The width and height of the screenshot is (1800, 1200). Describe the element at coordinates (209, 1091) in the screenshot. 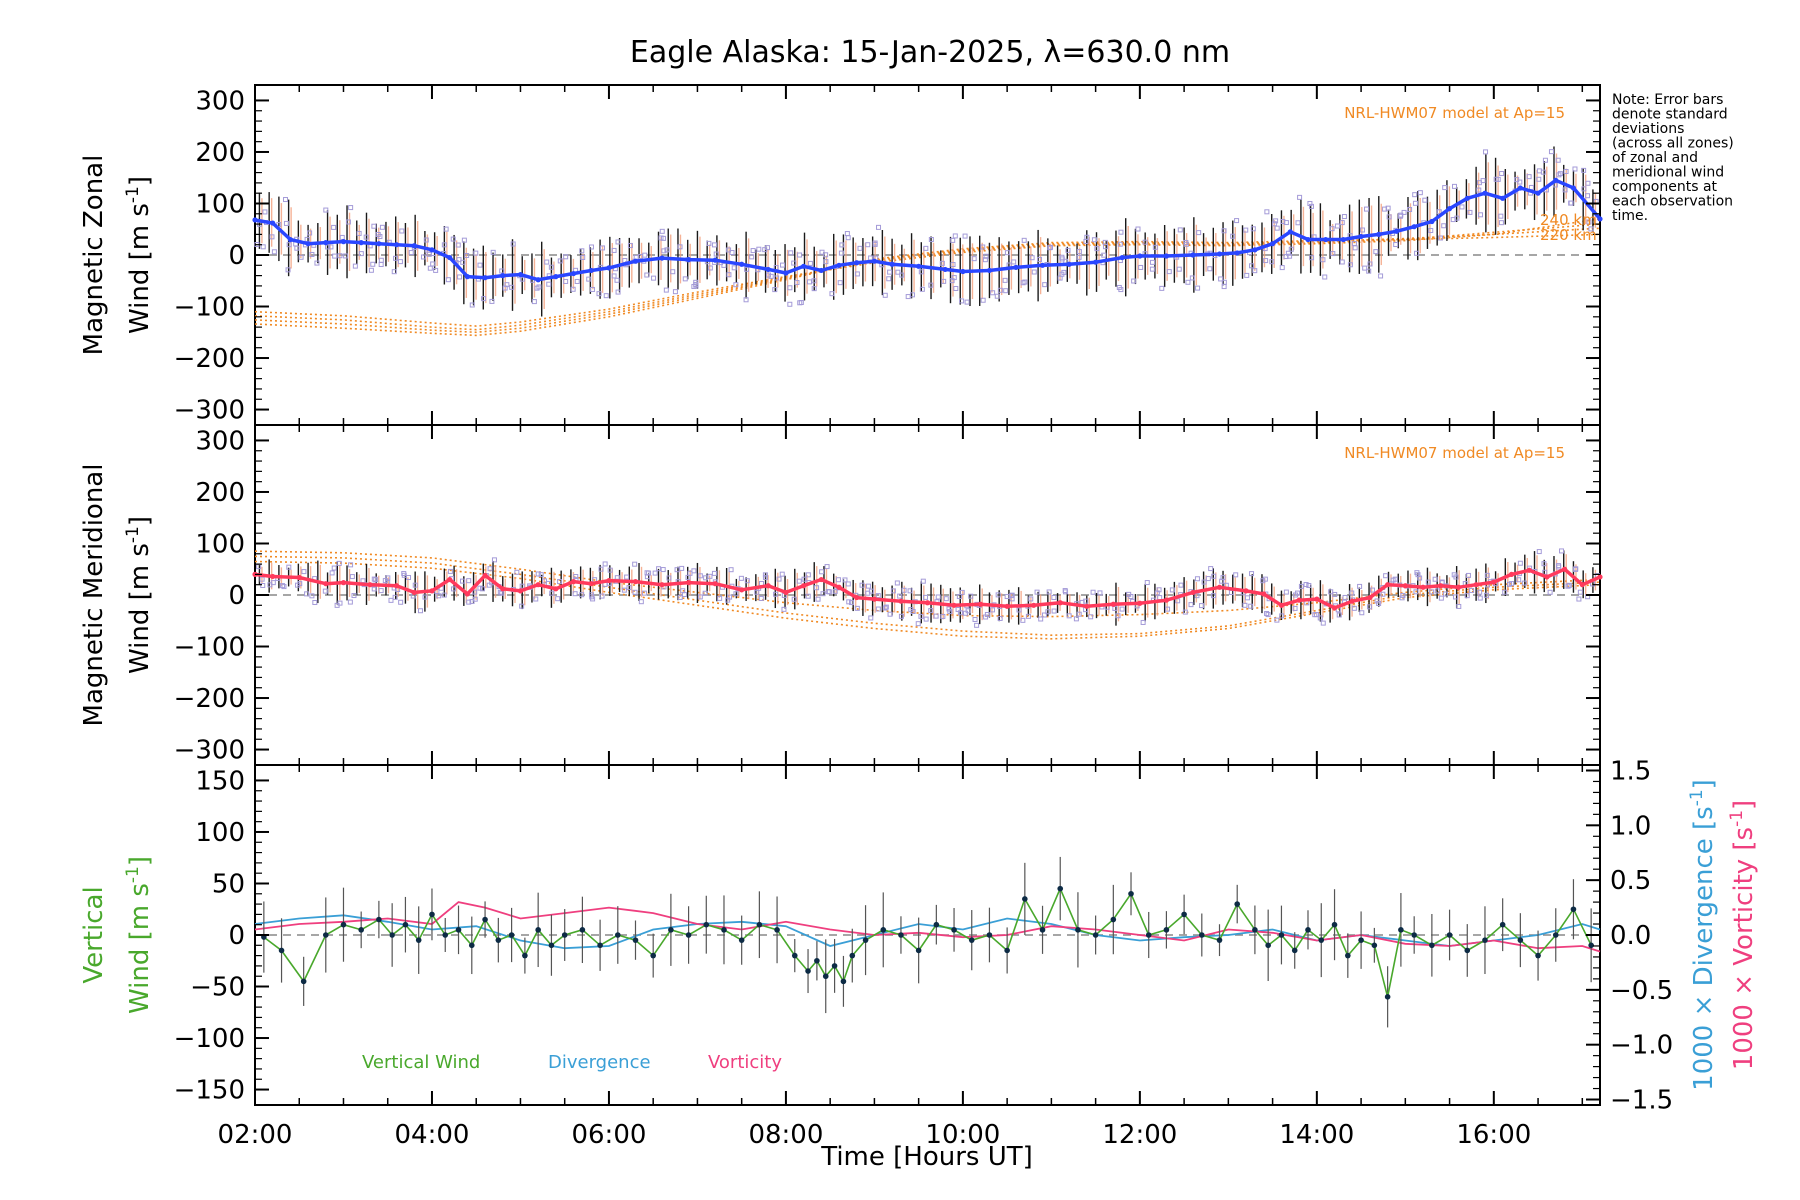

I see `y-tick-label: −150` at that location.